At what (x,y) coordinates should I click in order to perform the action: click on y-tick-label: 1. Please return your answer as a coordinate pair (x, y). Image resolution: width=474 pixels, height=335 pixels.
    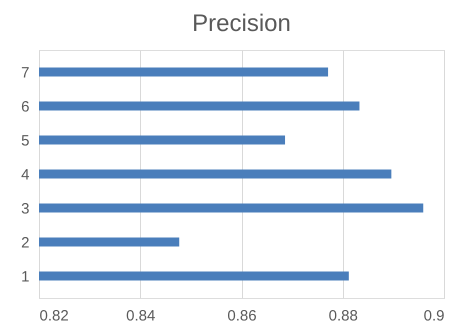
    Looking at the image, I should click on (25, 277).